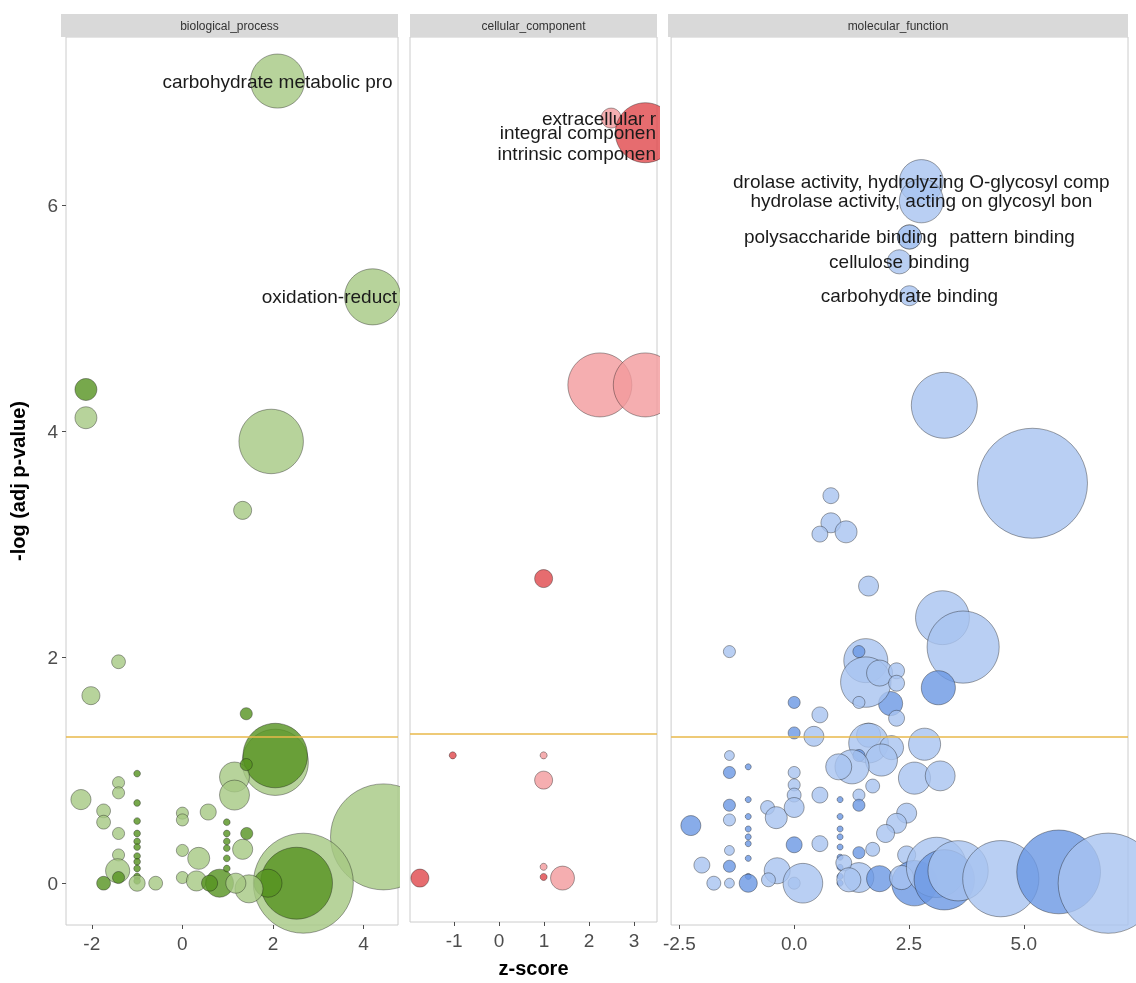 This screenshot has height=983, width=1136. What do you see at coordinates (1023, 943) in the screenshot?
I see `x-tick-label: 5.0` at bounding box center [1023, 943].